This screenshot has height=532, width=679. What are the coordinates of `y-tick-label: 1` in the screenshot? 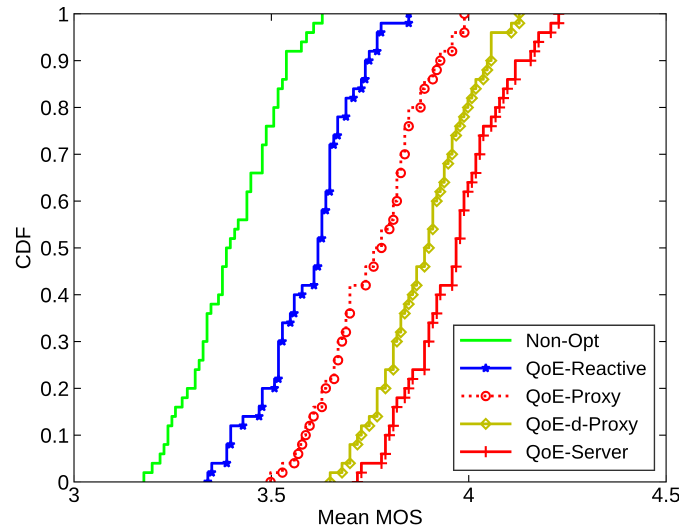 It's located at (63, 14).